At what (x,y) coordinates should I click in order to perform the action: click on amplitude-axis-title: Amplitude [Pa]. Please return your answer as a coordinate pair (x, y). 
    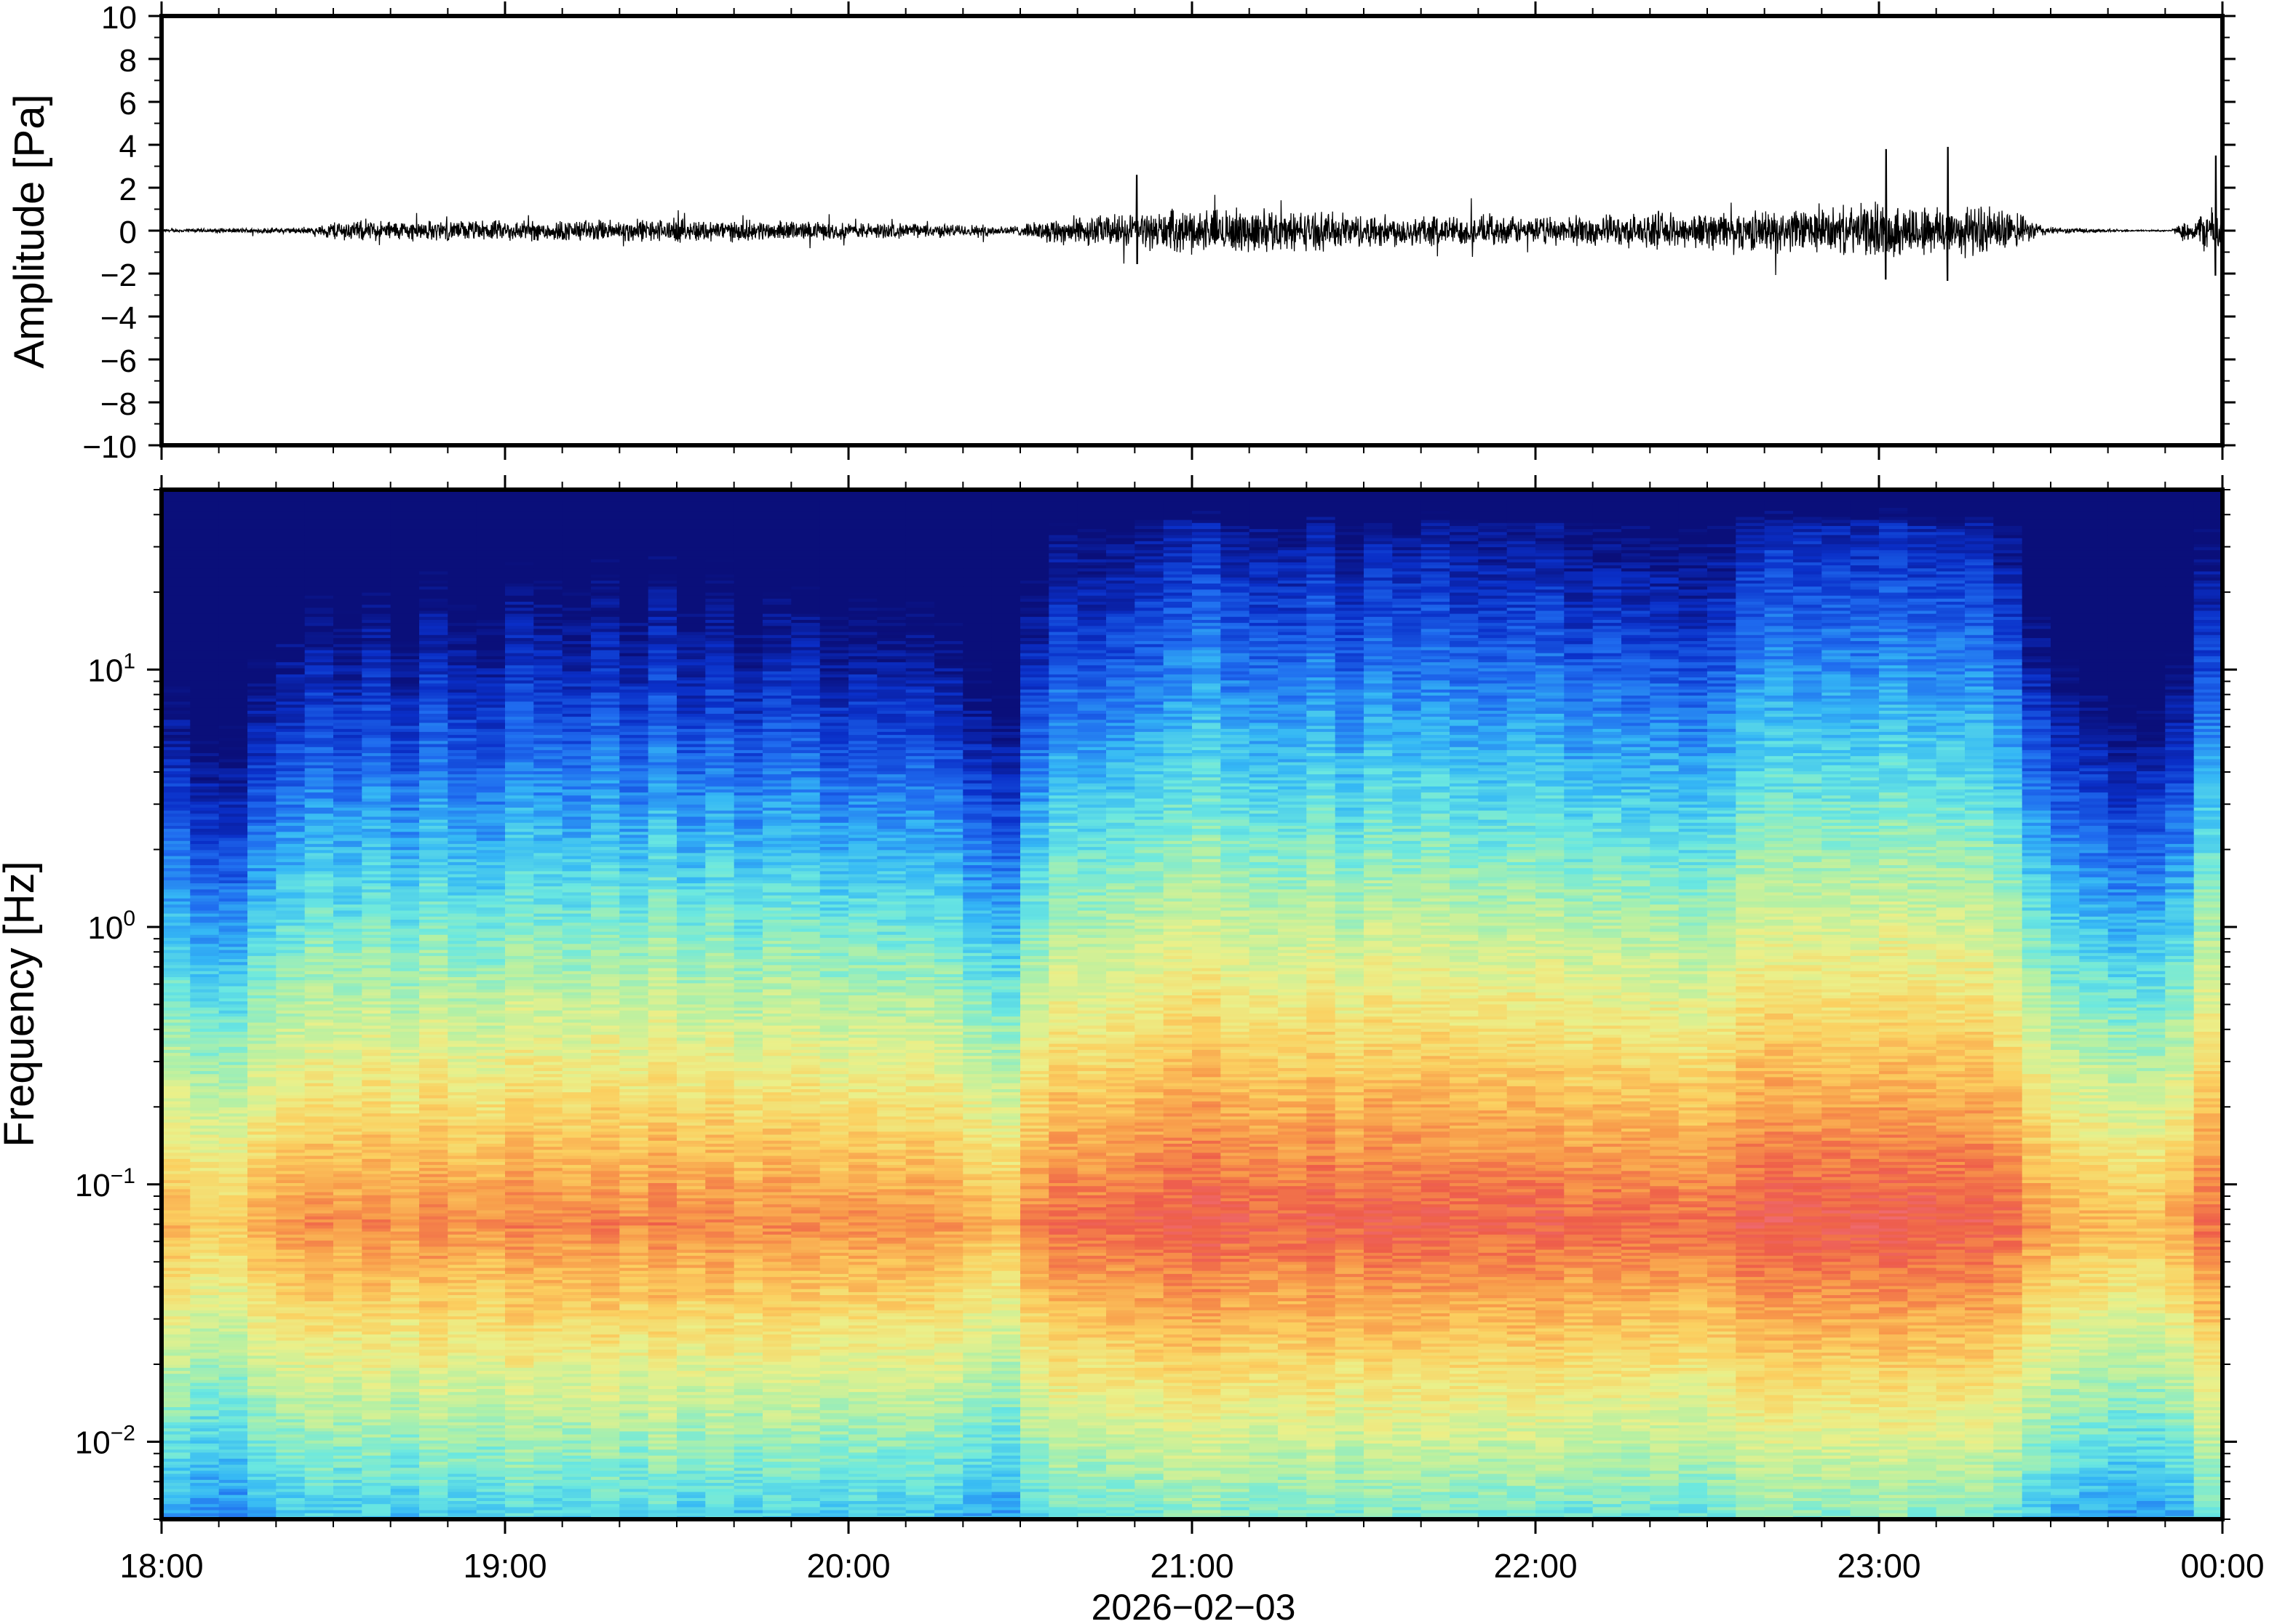
    Looking at the image, I should click on (30, 231).